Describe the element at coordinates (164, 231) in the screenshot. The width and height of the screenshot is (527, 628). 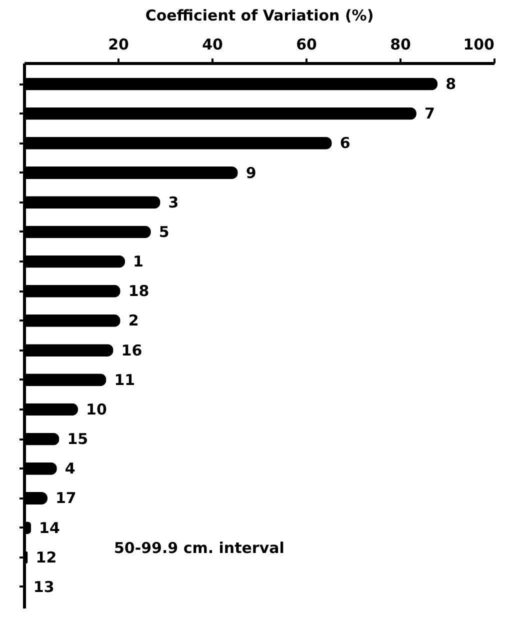
I see `y-tick-label: 5` at that location.